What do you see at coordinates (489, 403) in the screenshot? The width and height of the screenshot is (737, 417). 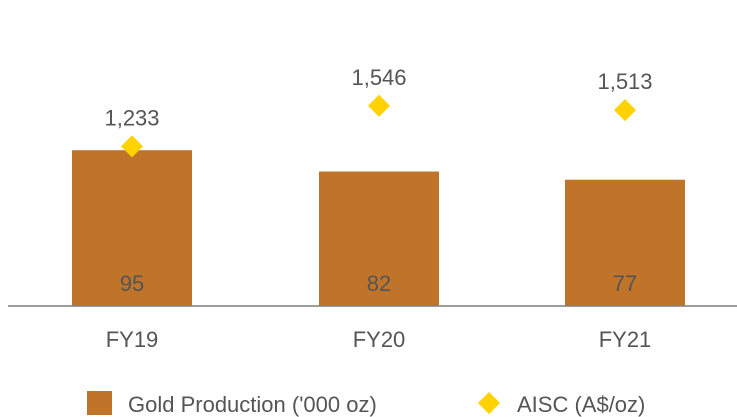 I see `legend-swatch-aisc` at bounding box center [489, 403].